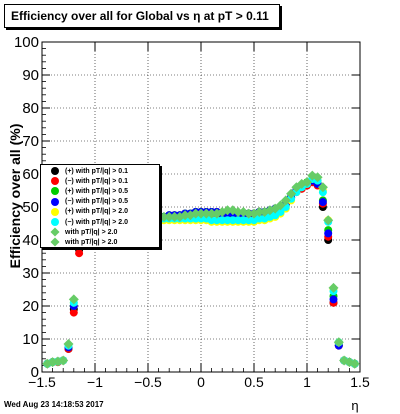 This screenshot has height=414, width=400. Describe the element at coordinates (95, 382) in the screenshot. I see `x-tick-label: −1` at that location.